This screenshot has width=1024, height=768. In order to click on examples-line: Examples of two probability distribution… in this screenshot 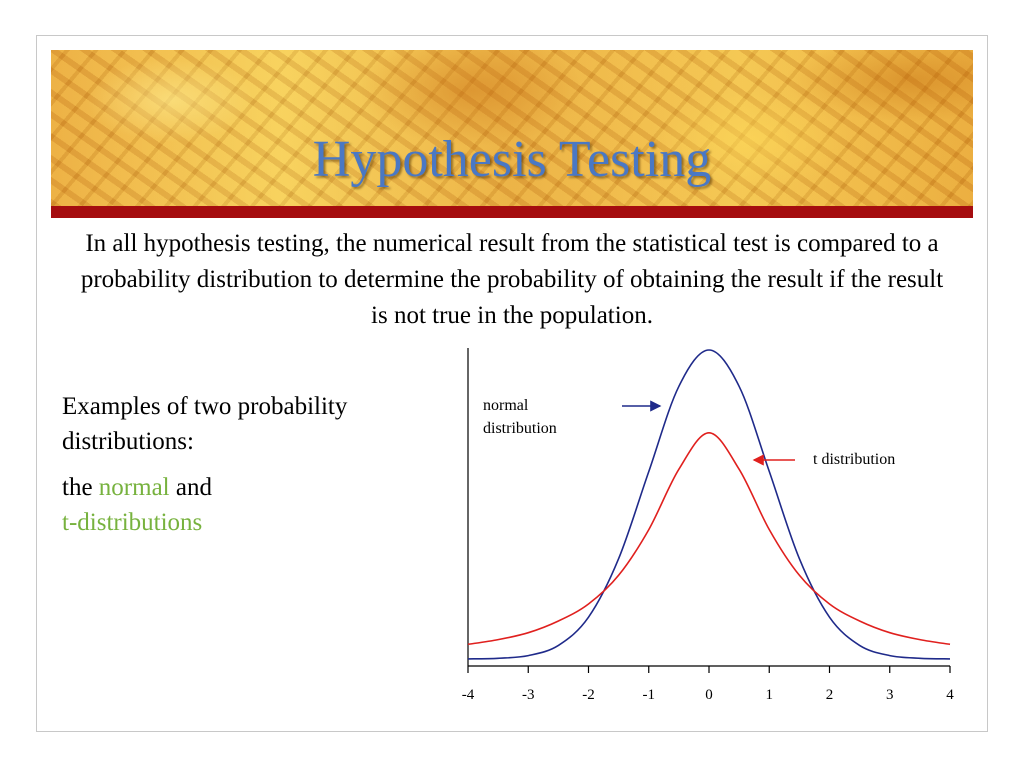, I will do `click(205, 424)`.